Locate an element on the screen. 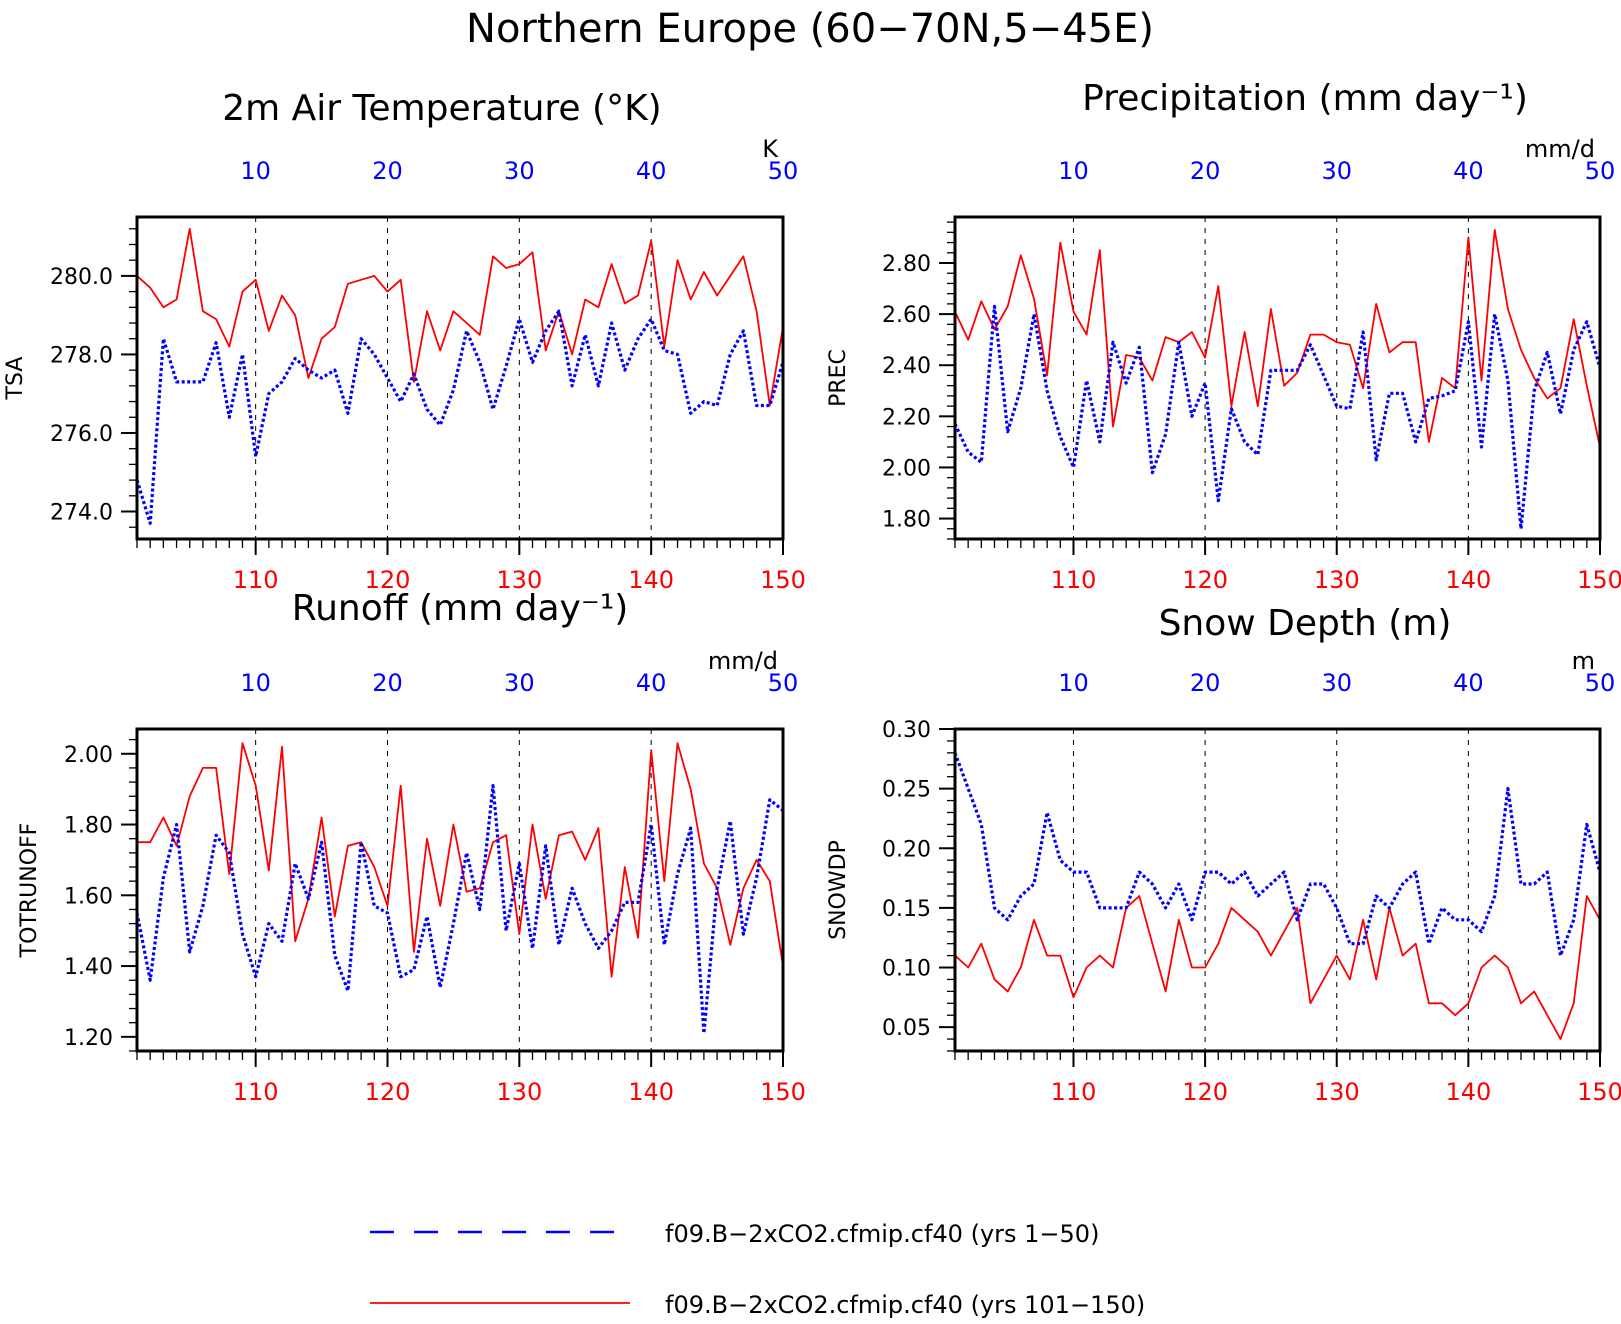 Image resolution: width=1621 pixels, height=1324 pixels. y-axis-label: PREC is located at coordinates (838, 378).